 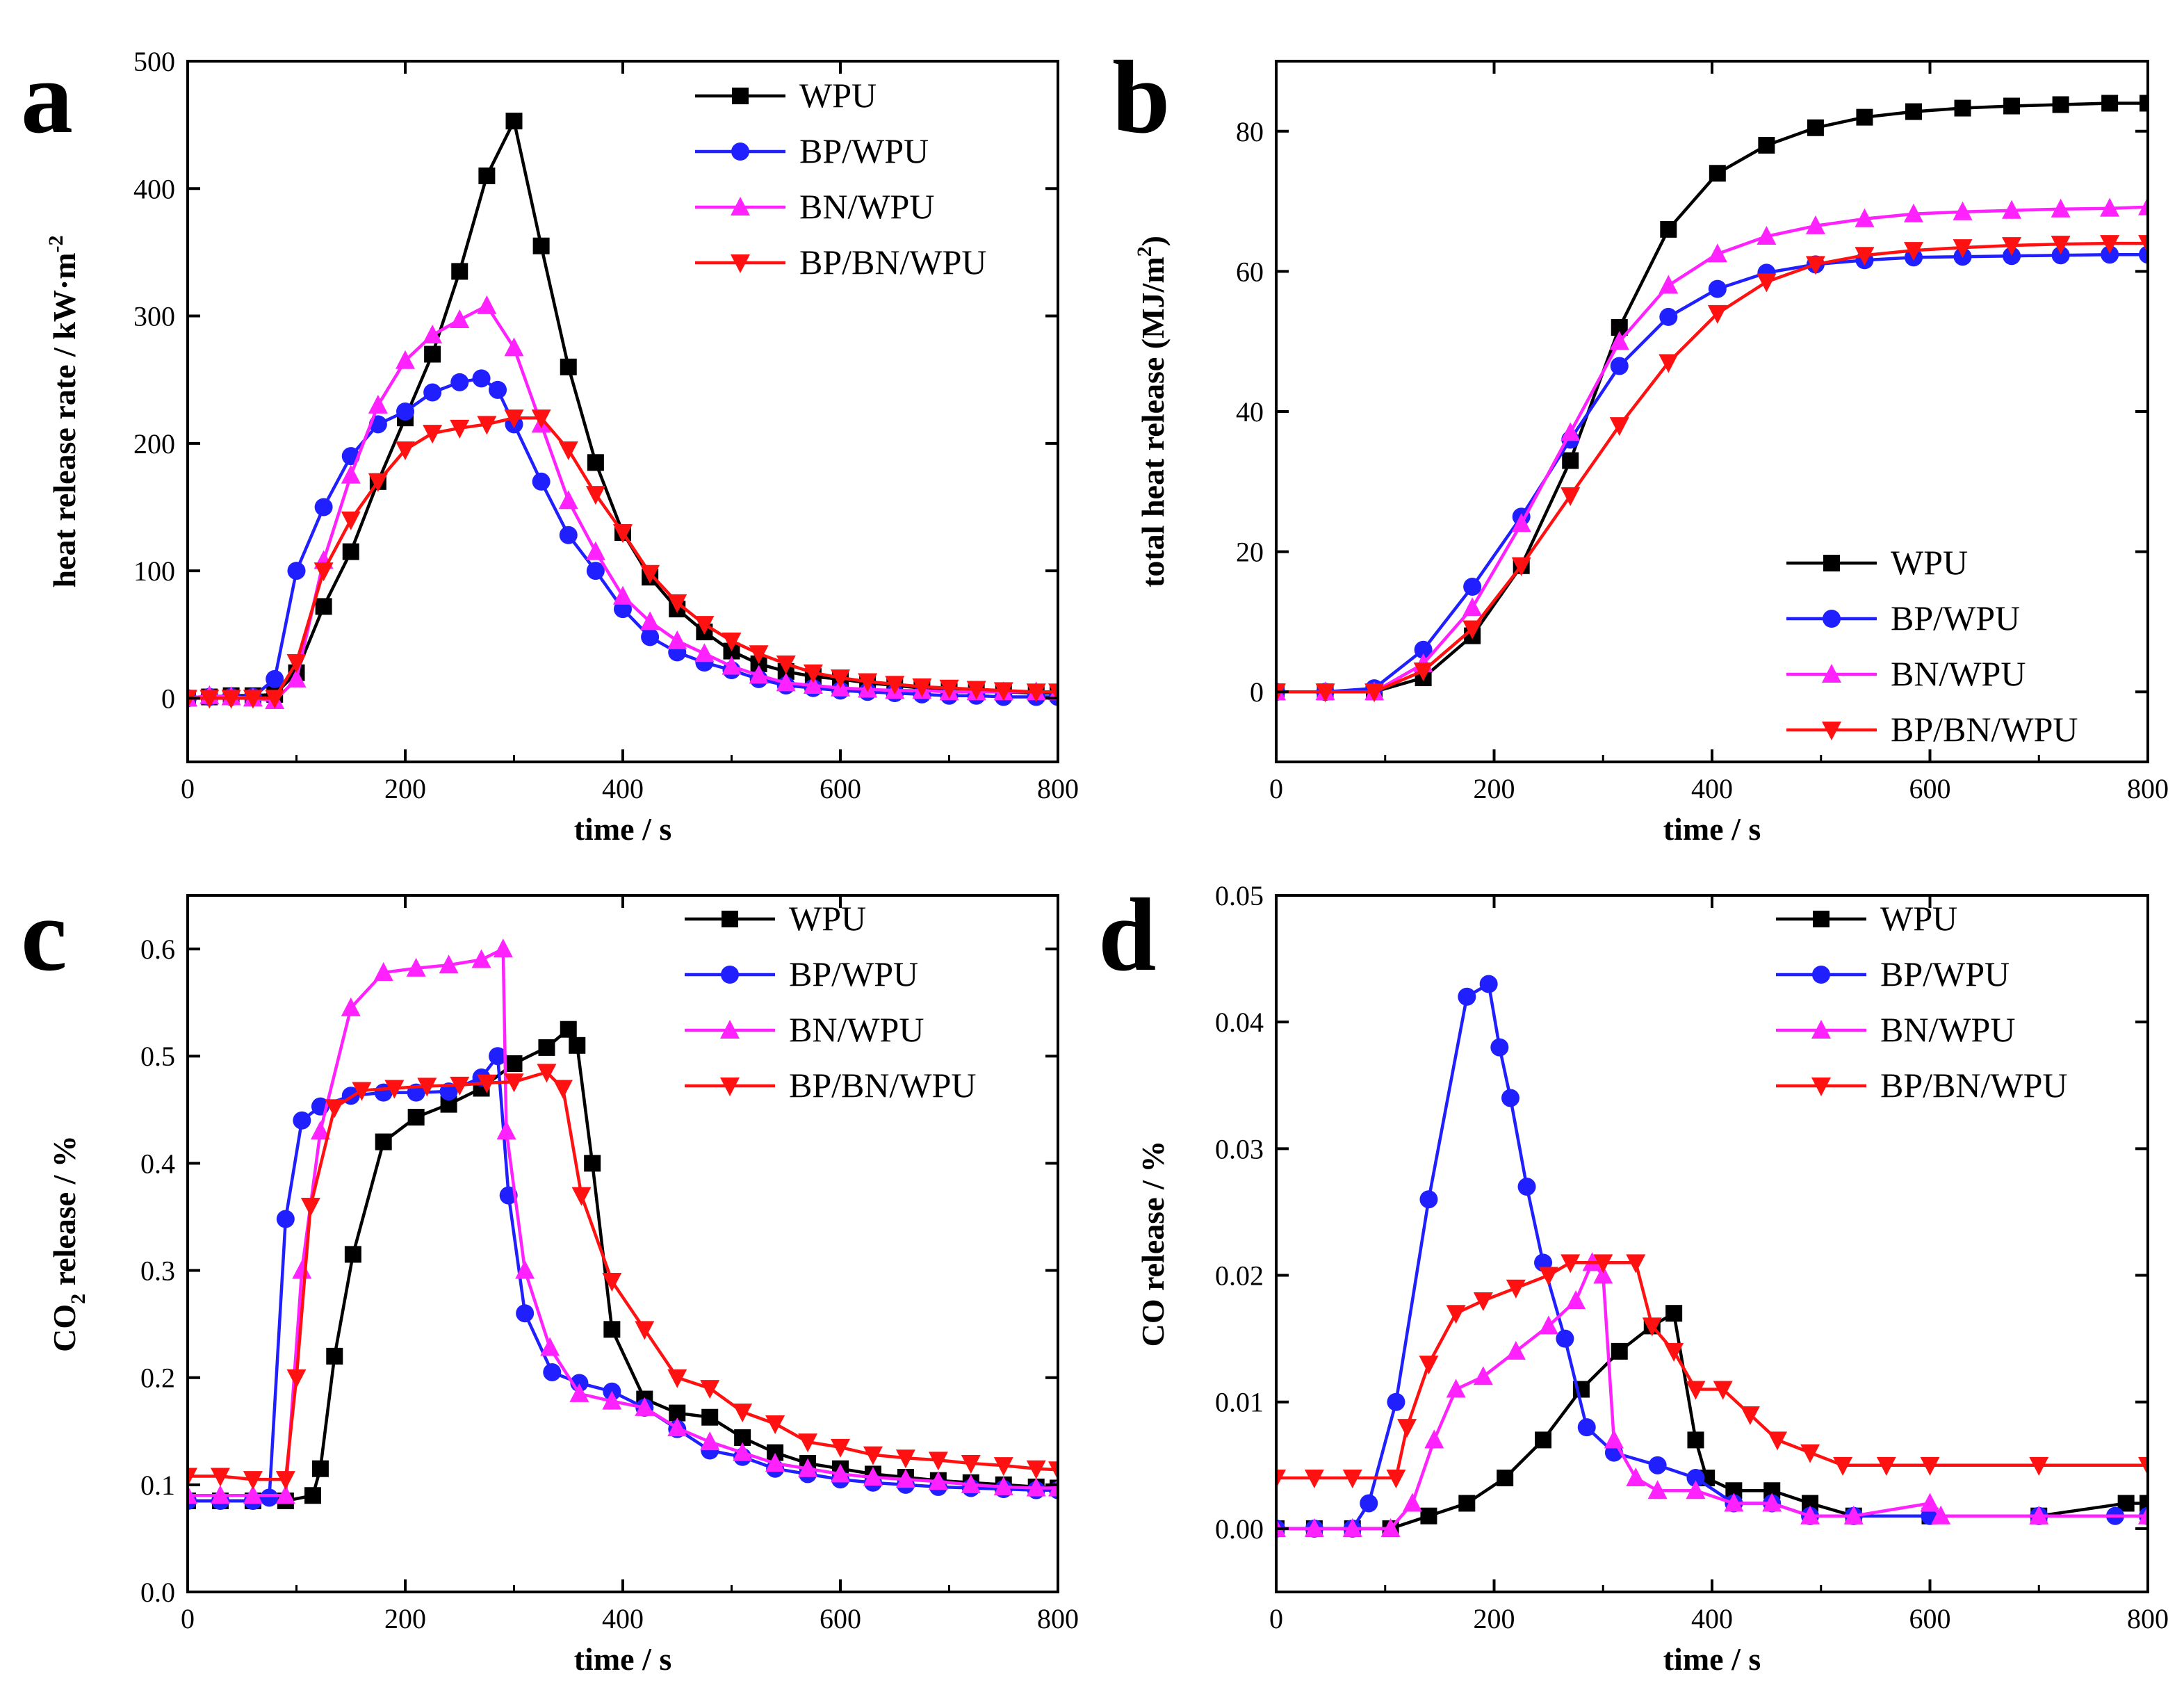 I want to click on data-point-BN/WPU-13, so click(x=1913, y=212).